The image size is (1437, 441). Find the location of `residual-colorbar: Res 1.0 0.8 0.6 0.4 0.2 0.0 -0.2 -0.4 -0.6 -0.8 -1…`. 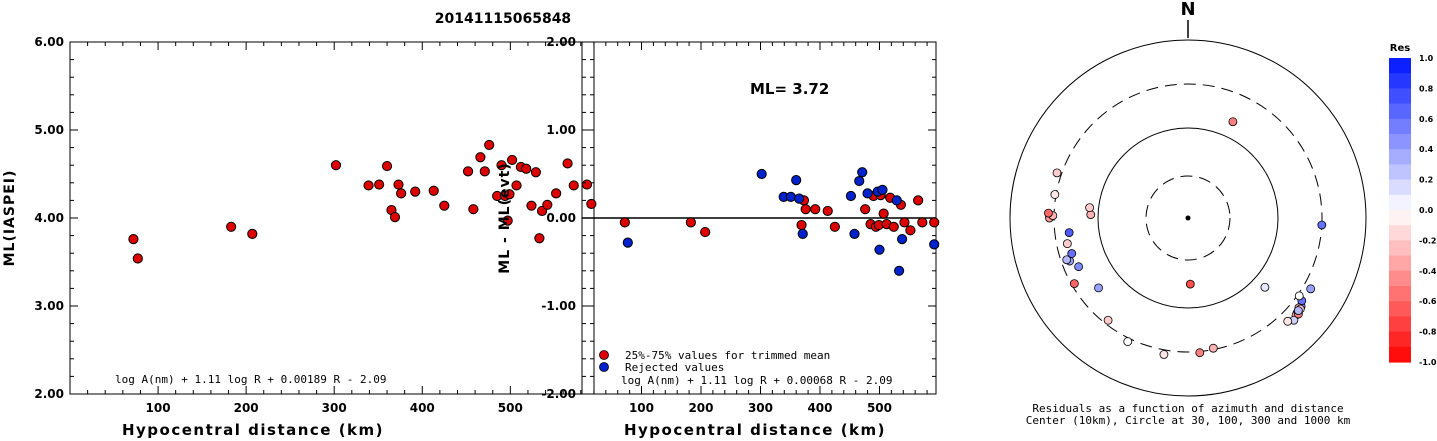

residual-colorbar: Res 1.0 0.8 0.6 0.4 0.2 0.0 -0.2 -0.4 -0.6 -0.8 -1… is located at coordinates (1413, 205).